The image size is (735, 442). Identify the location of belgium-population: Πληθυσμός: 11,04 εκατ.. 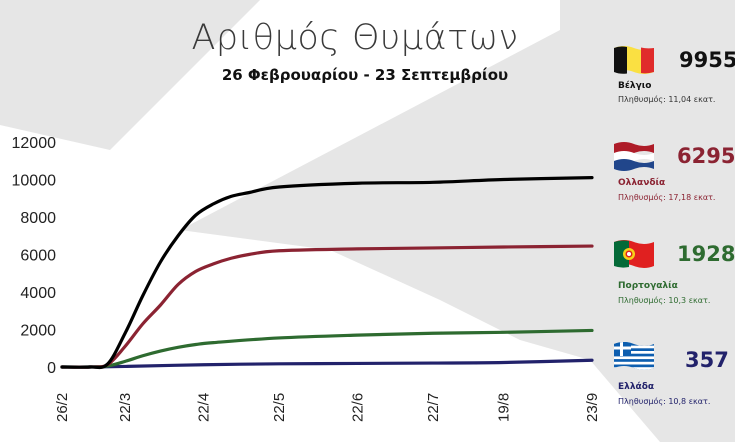
(667, 99).